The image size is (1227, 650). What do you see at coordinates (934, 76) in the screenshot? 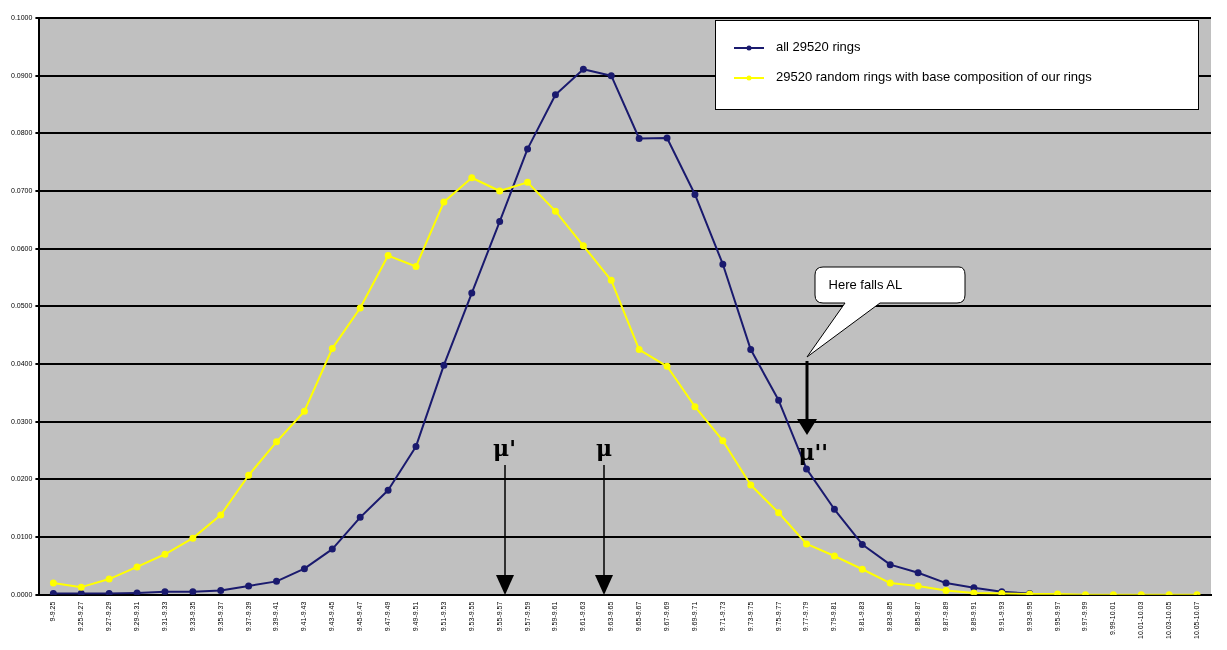
I see `legend-label: 29520 random rings with base composition of our rings` at bounding box center [934, 76].